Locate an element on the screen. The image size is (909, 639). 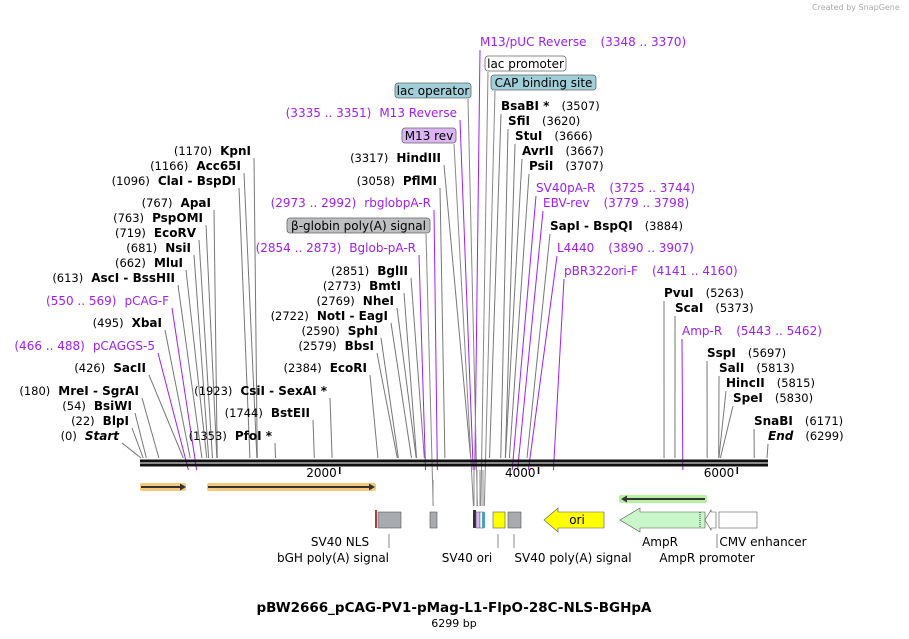
cds-arrow-reverse is located at coordinates (663, 499).